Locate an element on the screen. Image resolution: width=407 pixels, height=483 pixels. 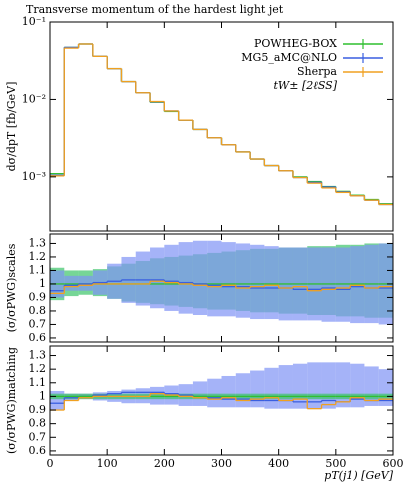
x-axis-label: pT(j1) [GeV] is located at coordinates (358, 475).